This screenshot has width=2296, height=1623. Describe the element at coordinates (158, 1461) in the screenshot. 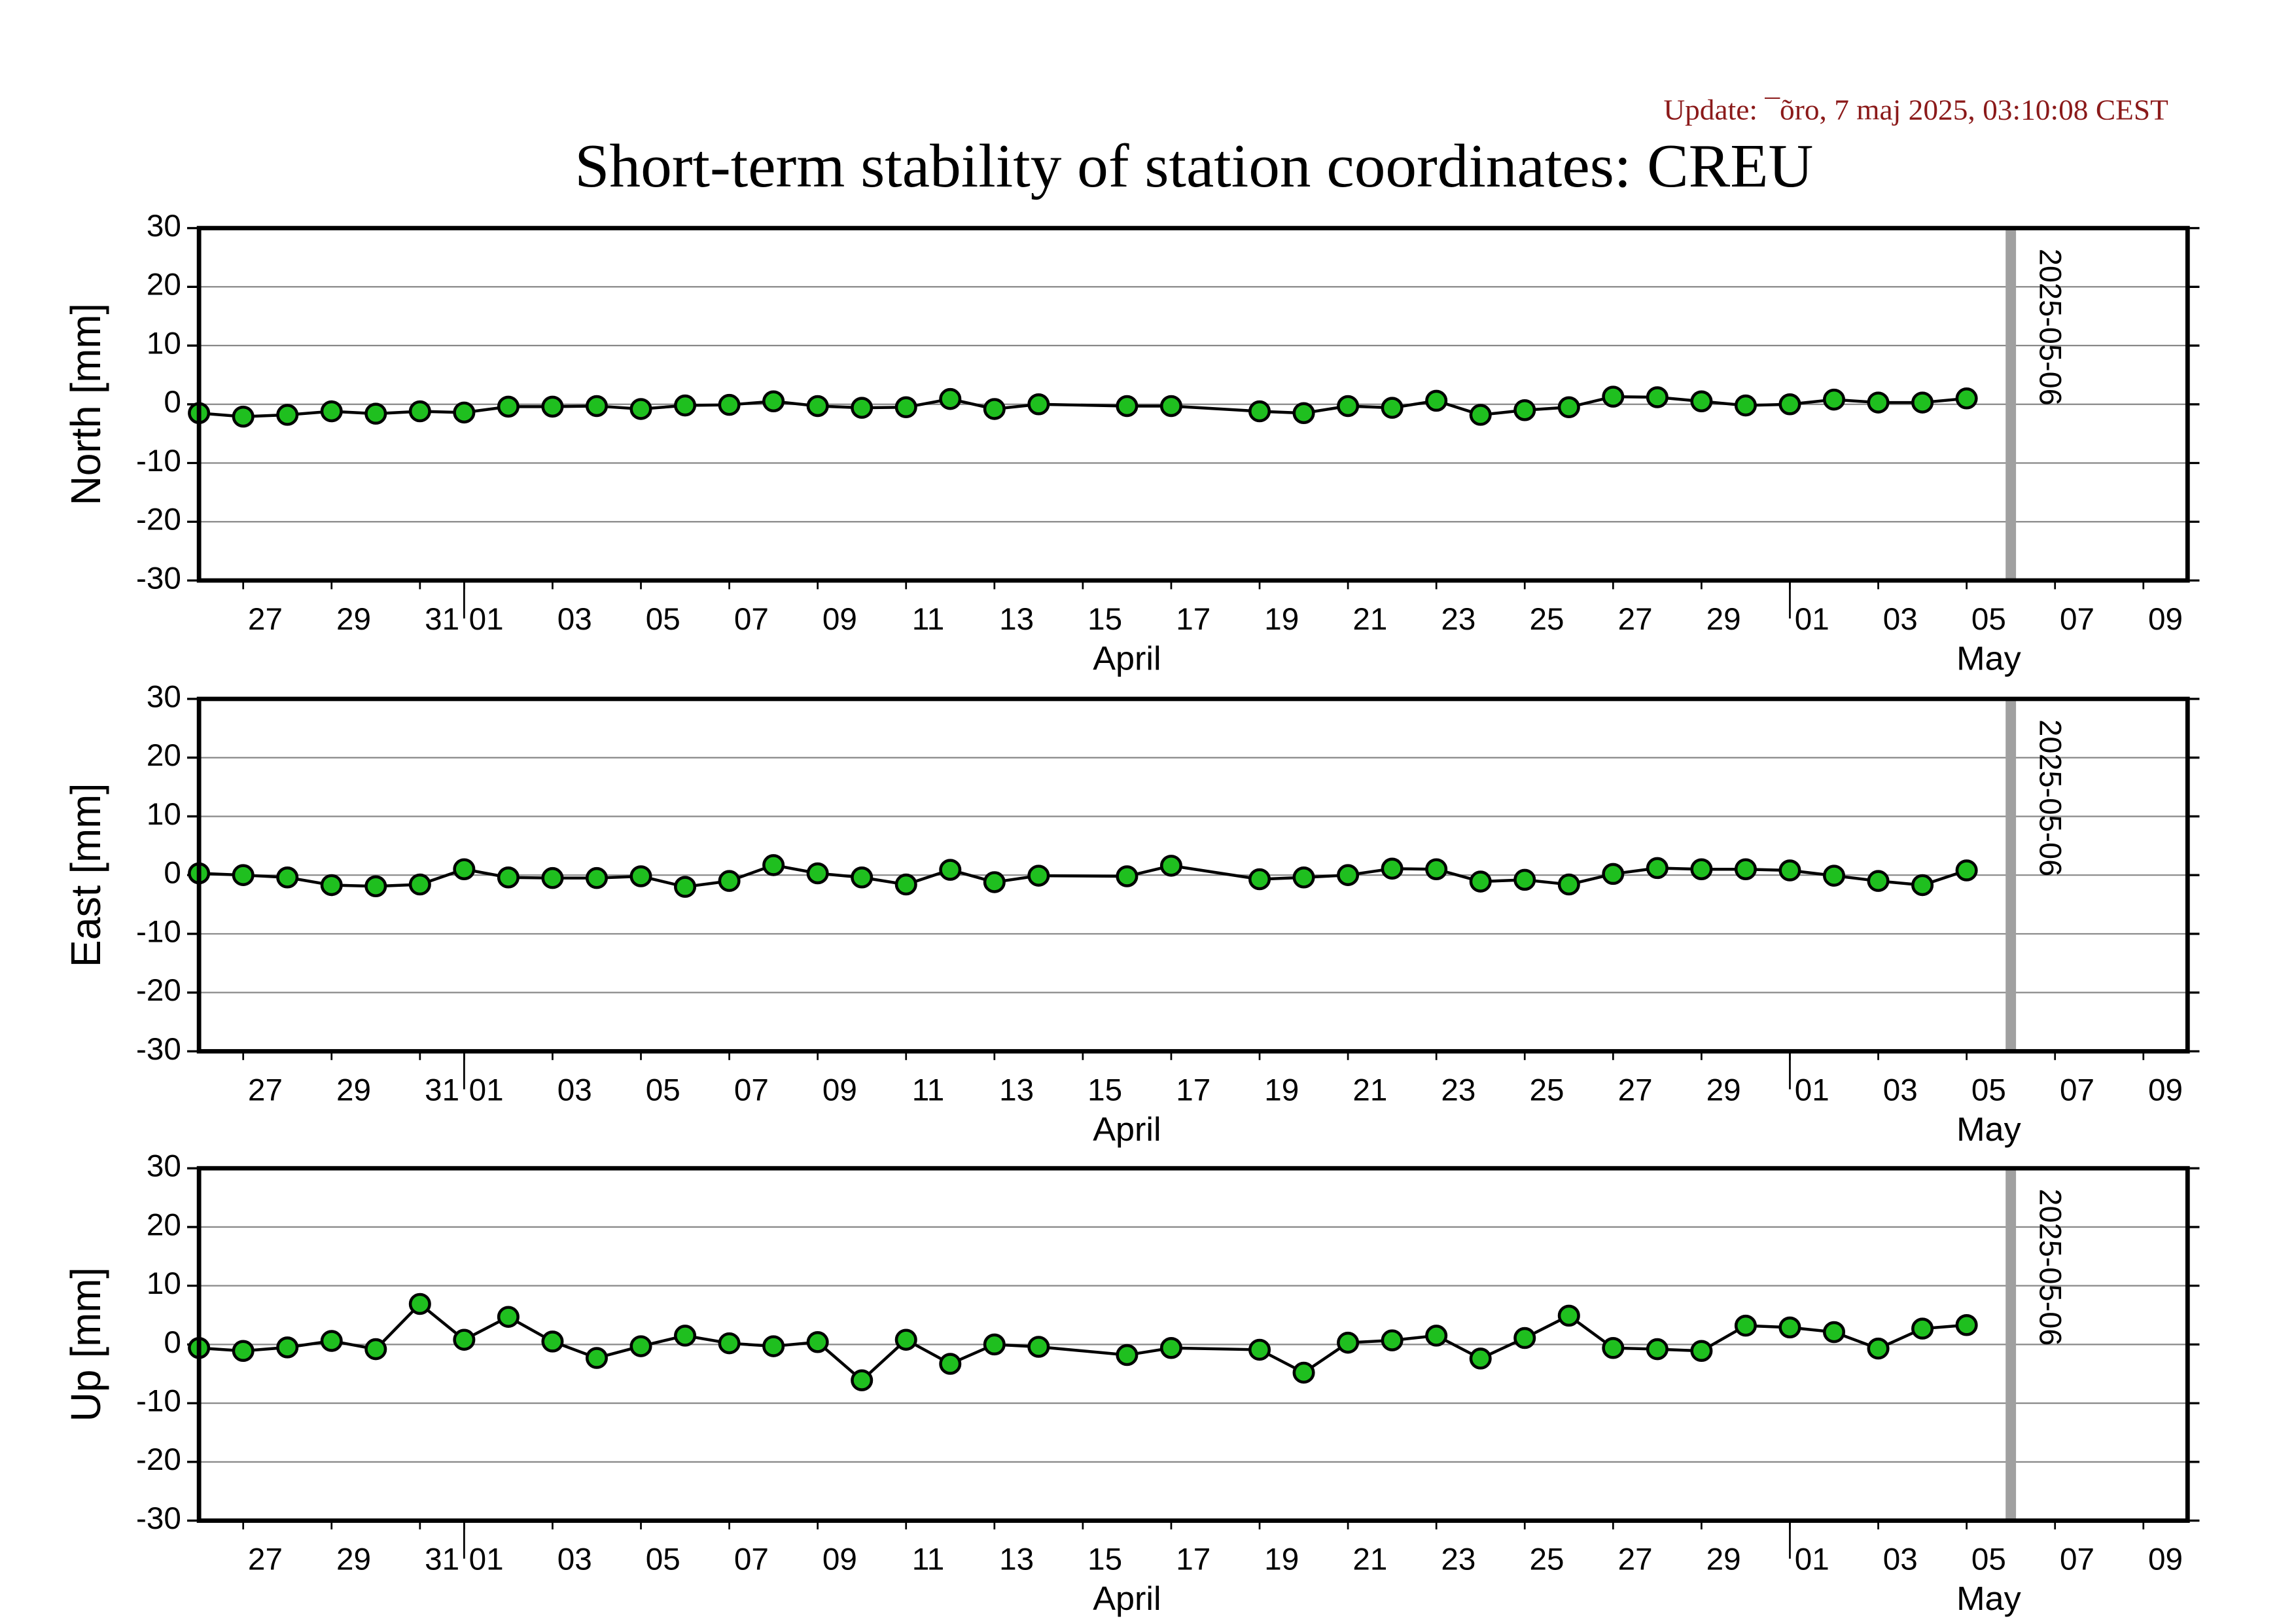

I see `y-tick-label: -20` at that location.